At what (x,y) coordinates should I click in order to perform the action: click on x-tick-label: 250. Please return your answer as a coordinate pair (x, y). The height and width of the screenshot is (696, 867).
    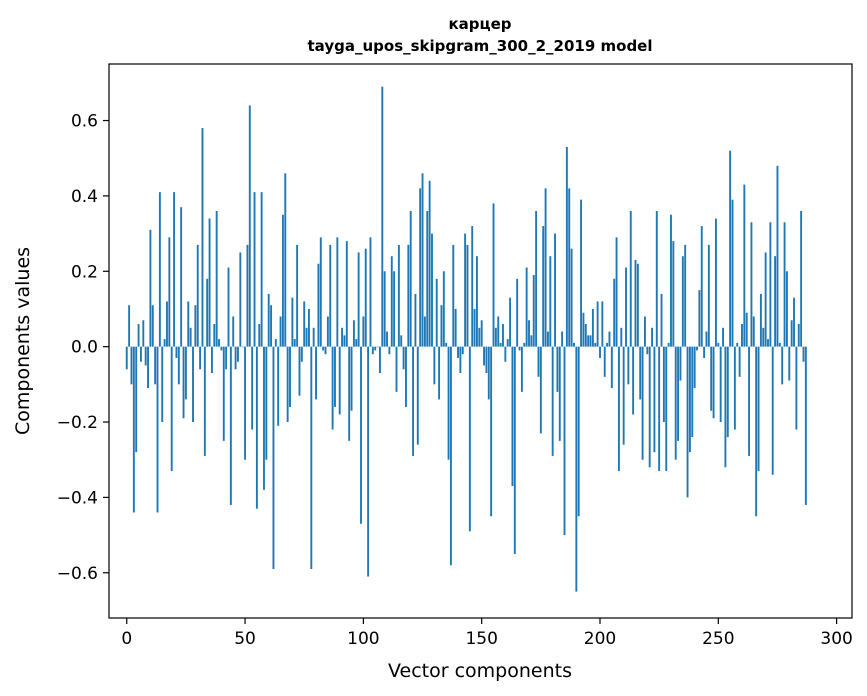
    Looking at the image, I should click on (718, 639).